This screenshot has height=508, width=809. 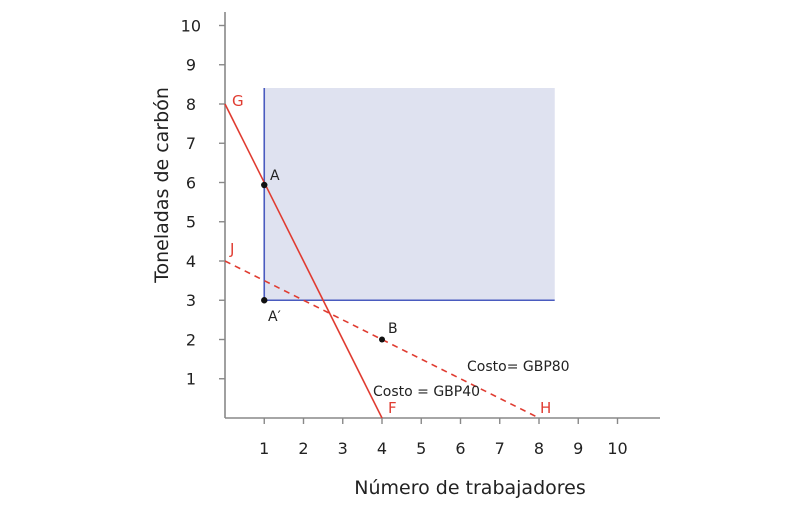 What do you see at coordinates (264, 300) in the screenshot?
I see `point-A-prime` at bounding box center [264, 300].